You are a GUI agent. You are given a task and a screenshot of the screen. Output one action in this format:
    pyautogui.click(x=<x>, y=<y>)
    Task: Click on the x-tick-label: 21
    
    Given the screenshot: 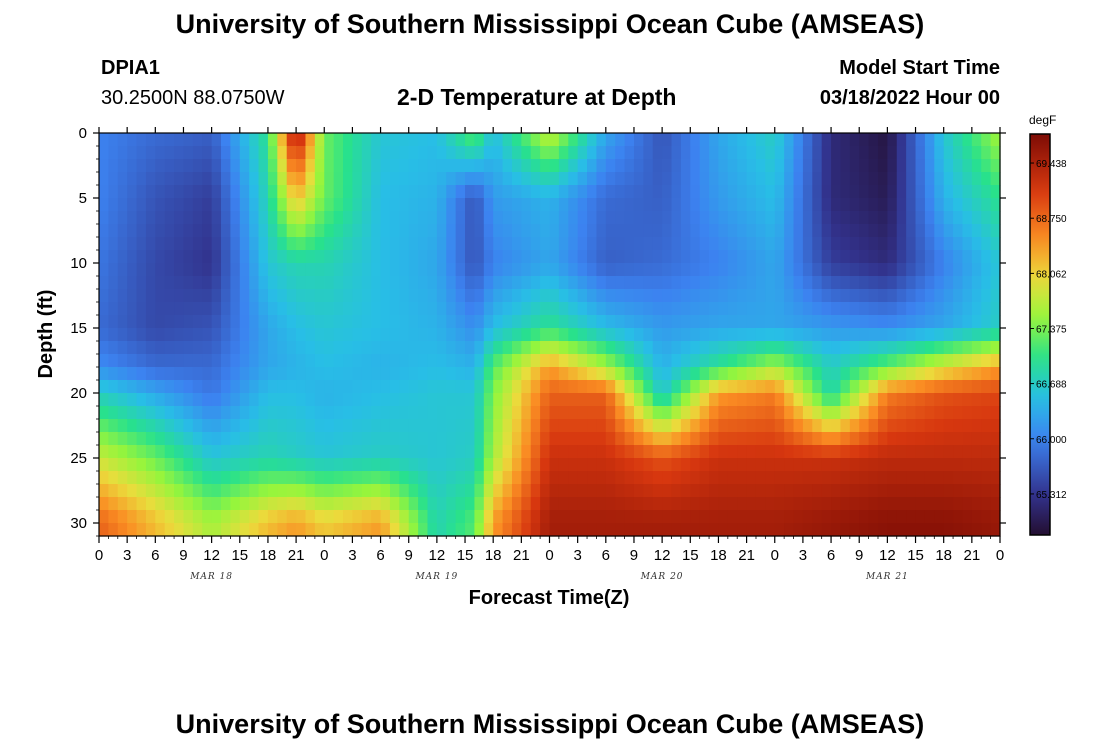 What is the action you would take?
    pyautogui.click(x=521, y=555)
    